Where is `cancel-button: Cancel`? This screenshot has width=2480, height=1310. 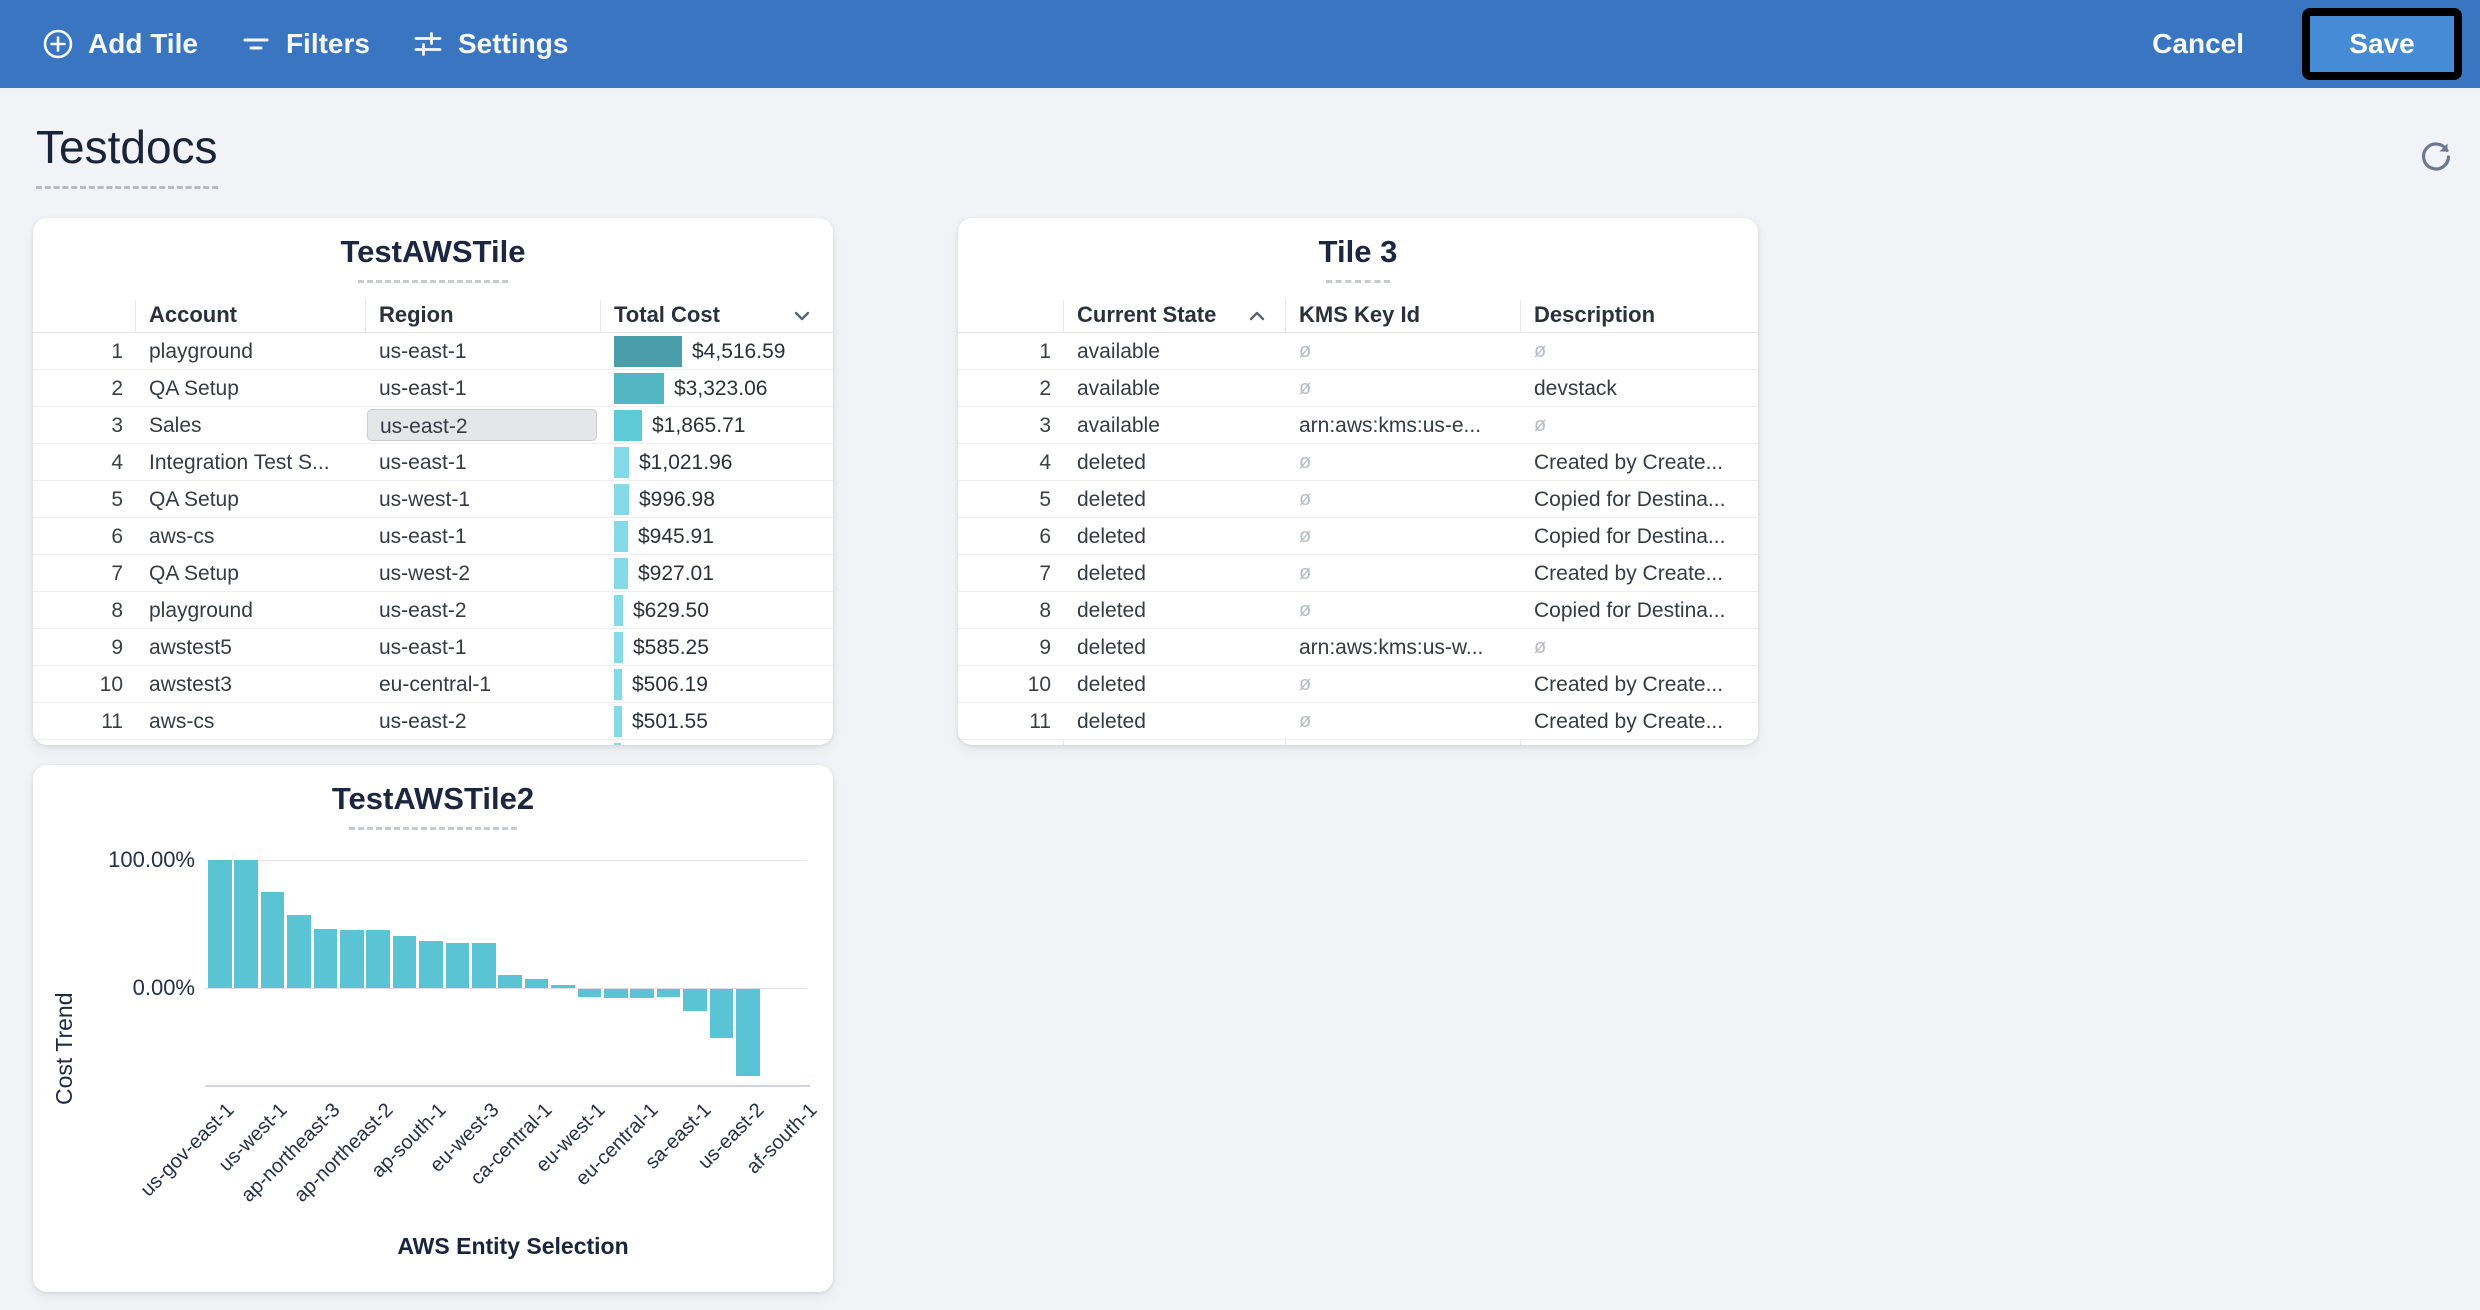
cancel-button: Cancel is located at coordinates (2198, 43).